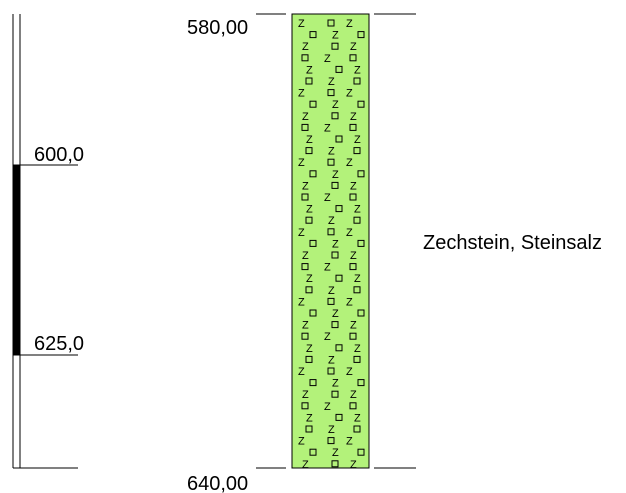  Describe the element at coordinates (59, 344) in the screenshot. I see `ruler-label-625: 625,0` at that location.